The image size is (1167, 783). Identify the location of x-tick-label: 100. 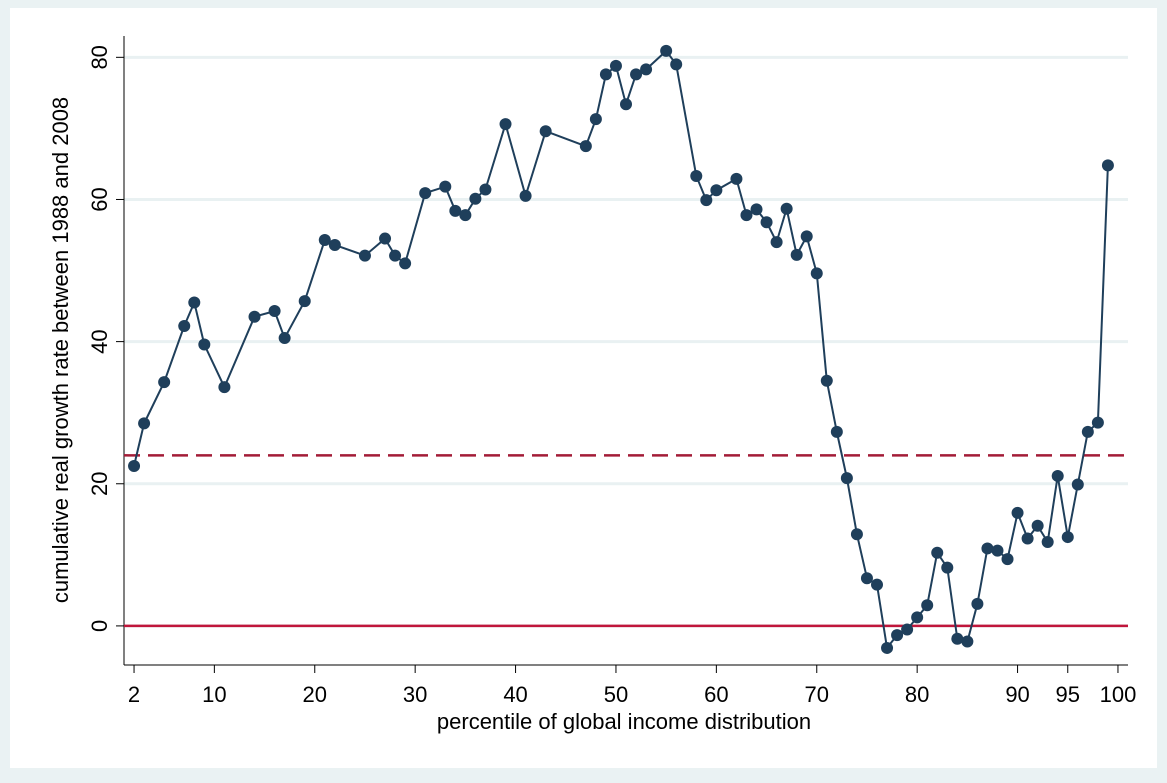
(1118, 694).